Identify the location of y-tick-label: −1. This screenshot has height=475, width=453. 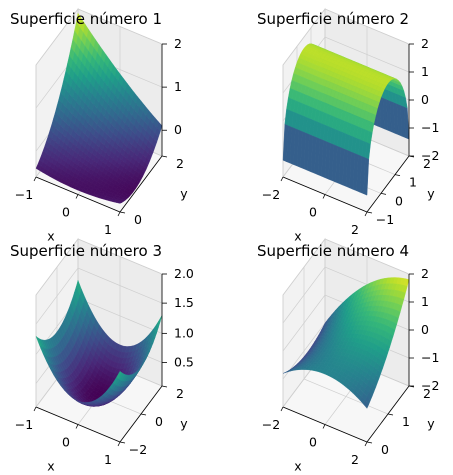
(385, 219).